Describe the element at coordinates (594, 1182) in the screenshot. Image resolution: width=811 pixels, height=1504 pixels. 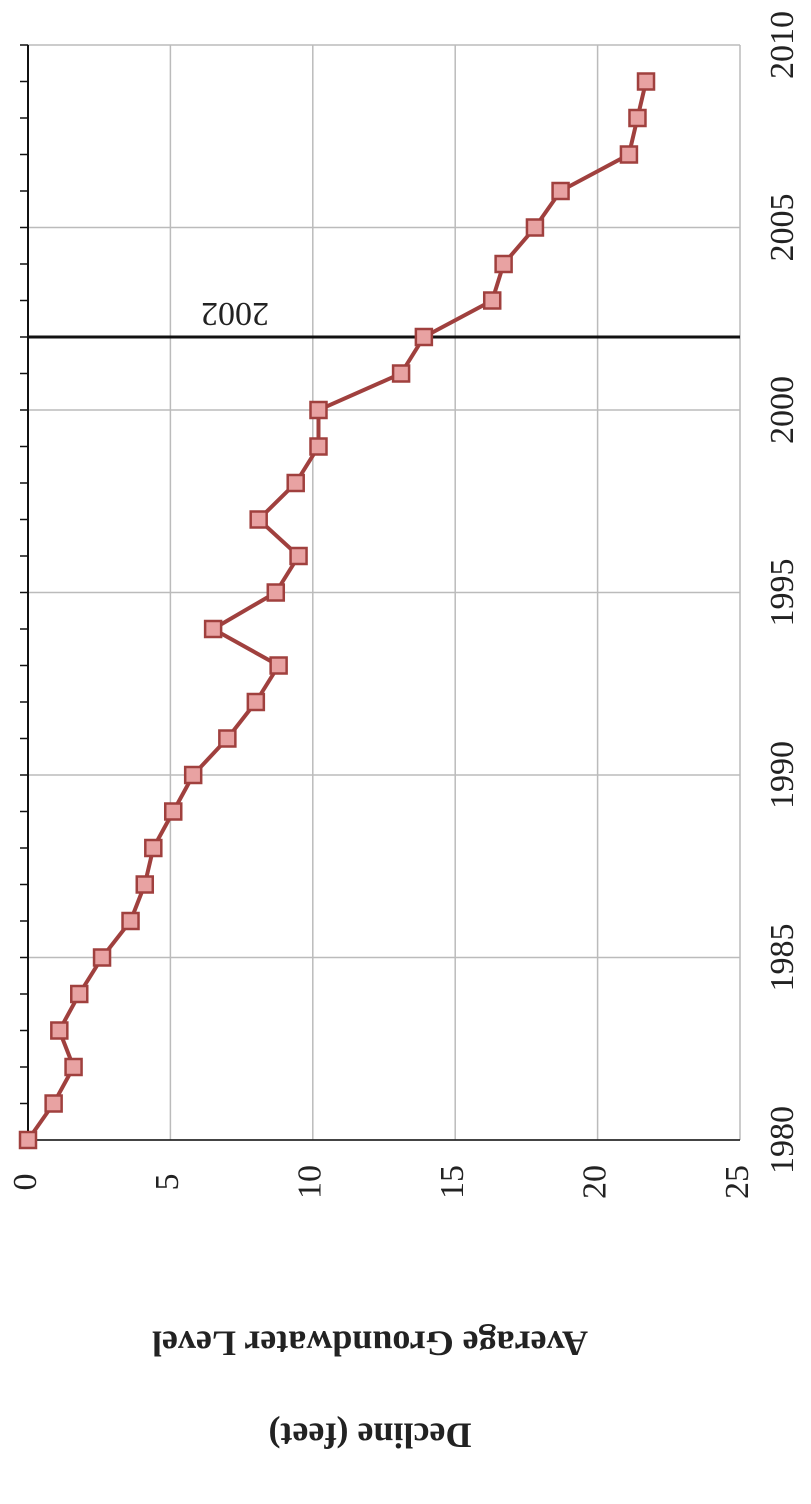
I see `y-tick-label: 20` at that location.